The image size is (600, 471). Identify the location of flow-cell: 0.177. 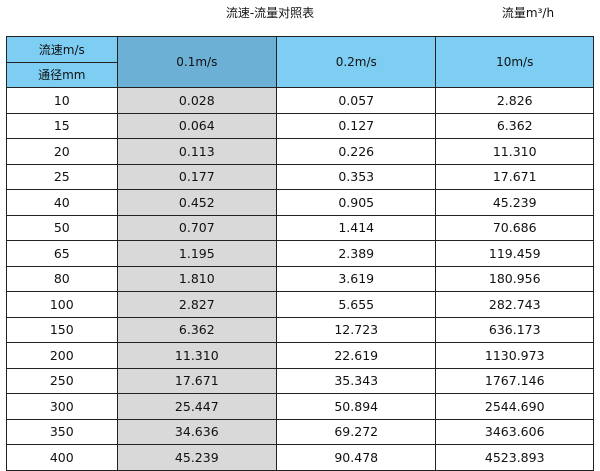
(197, 176).